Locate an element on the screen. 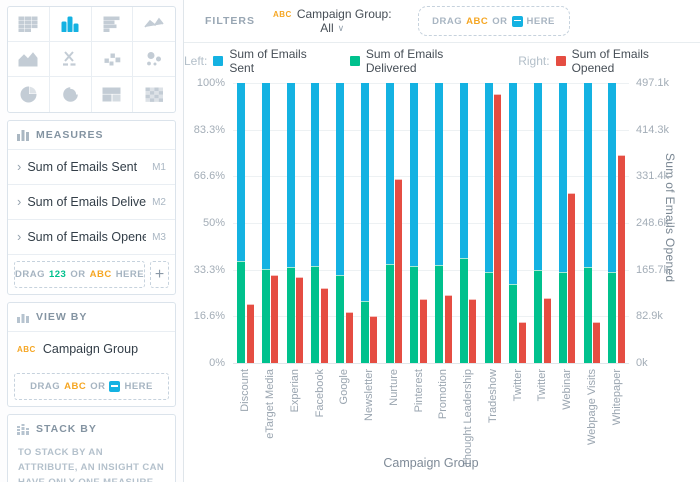 The width and height of the screenshot is (700, 482). viz-type-bar-chart is located at coordinates (112, 24).